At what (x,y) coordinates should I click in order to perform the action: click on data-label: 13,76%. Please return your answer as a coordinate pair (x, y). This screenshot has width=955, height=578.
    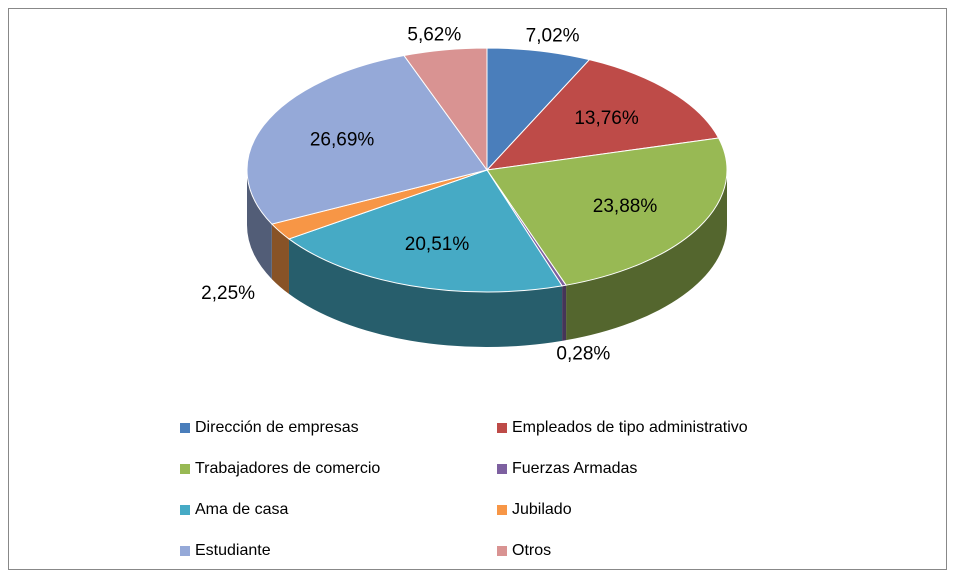
    Looking at the image, I should click on (606, 118).